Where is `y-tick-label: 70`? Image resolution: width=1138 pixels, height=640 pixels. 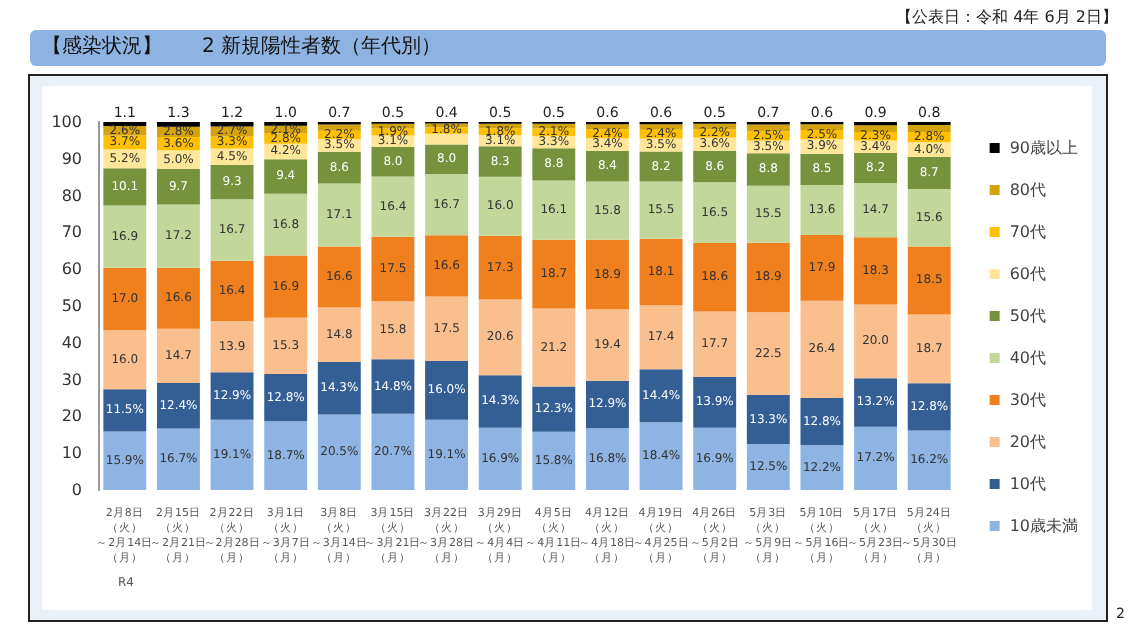 y-tick-label: 70 is located at coordinates (71, 232).